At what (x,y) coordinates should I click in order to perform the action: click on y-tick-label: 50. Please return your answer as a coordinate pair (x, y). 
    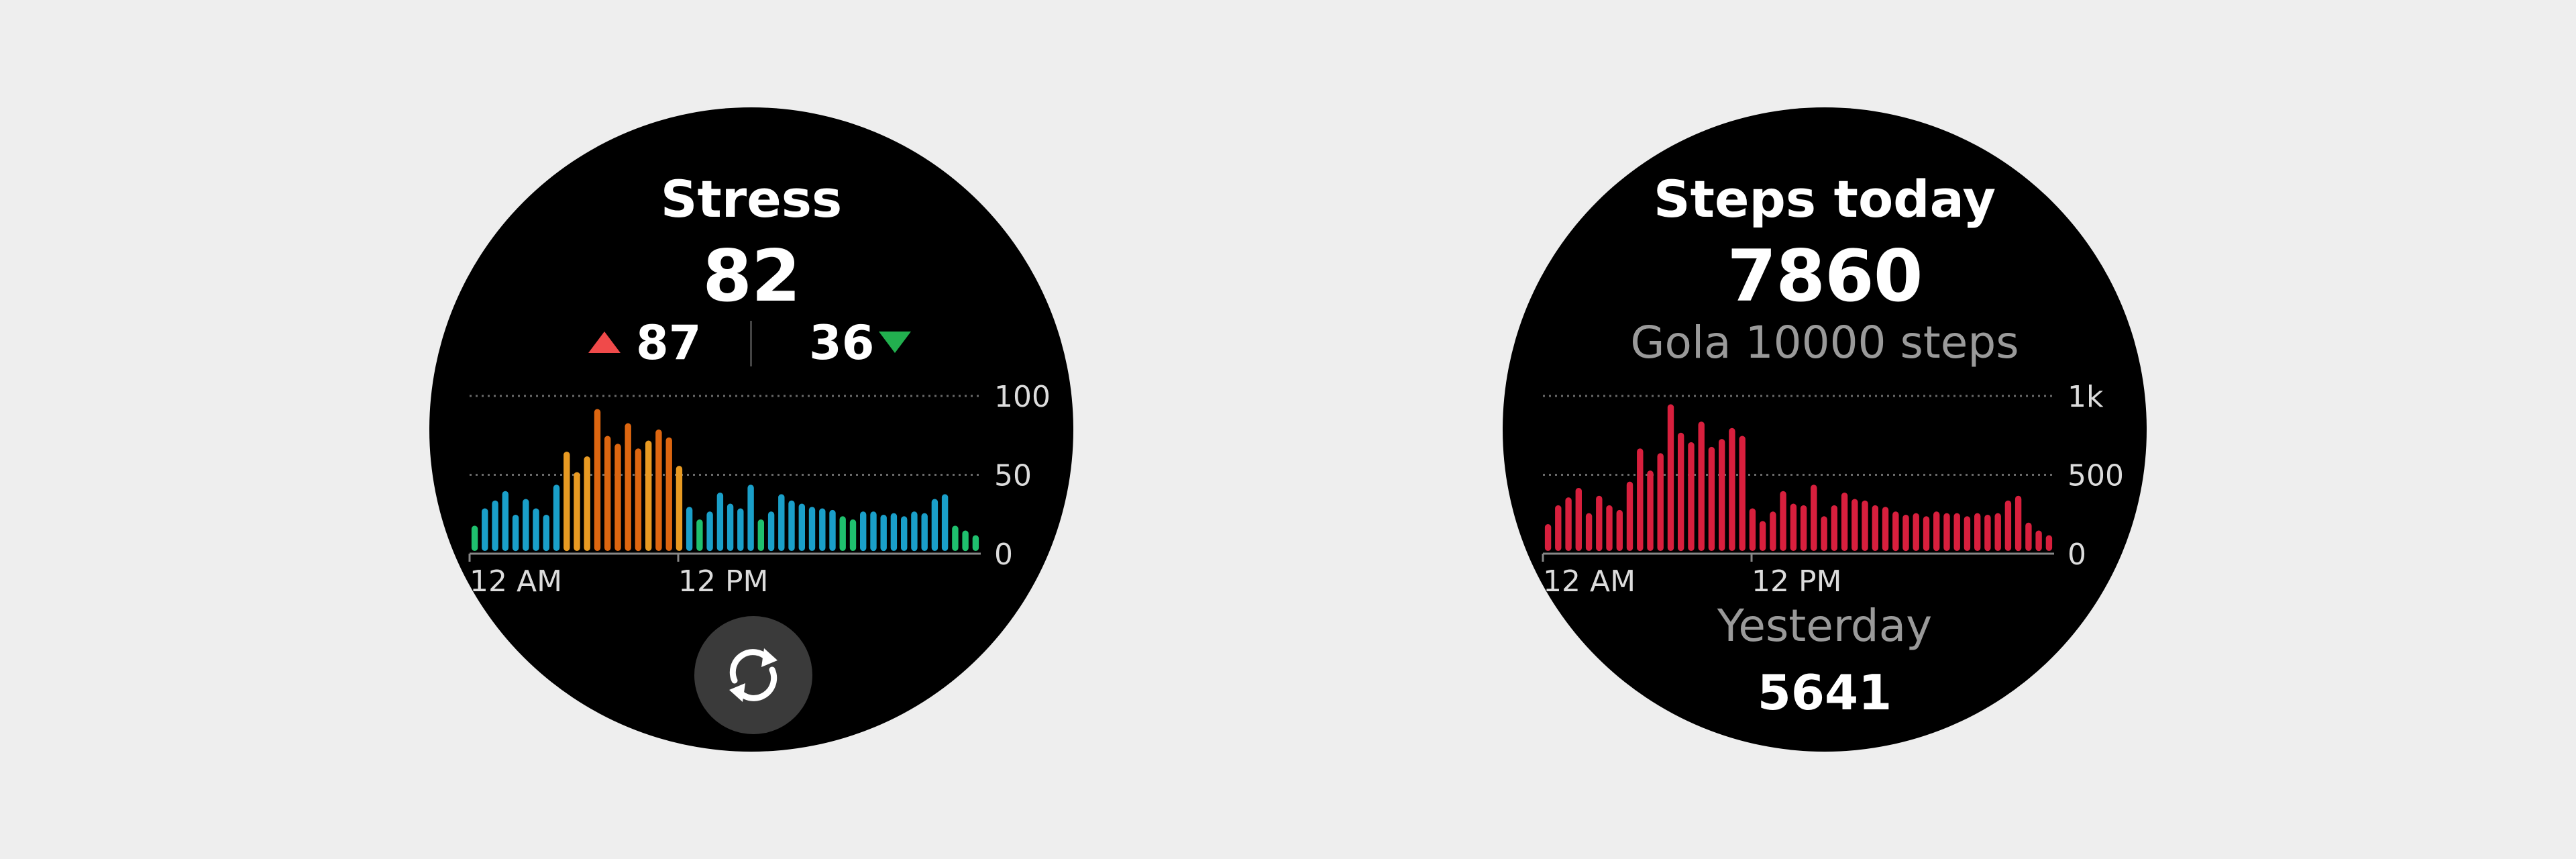
    Looking at the image, I should click on (1013, 476).